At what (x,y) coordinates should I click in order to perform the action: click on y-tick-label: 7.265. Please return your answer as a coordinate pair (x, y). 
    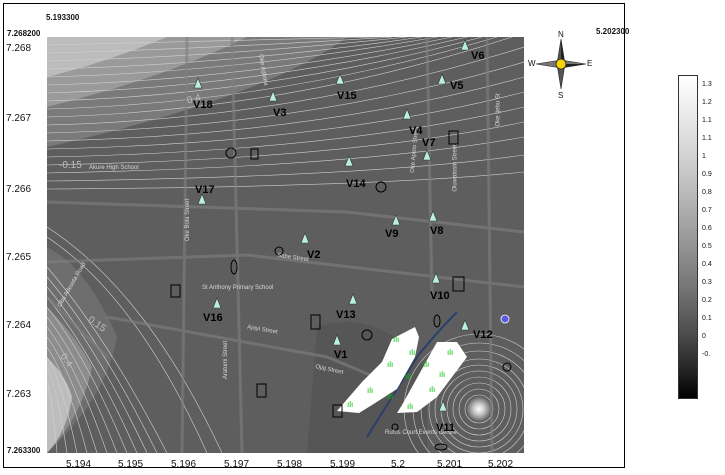
    Looking at the image, I should click on (19, 257).